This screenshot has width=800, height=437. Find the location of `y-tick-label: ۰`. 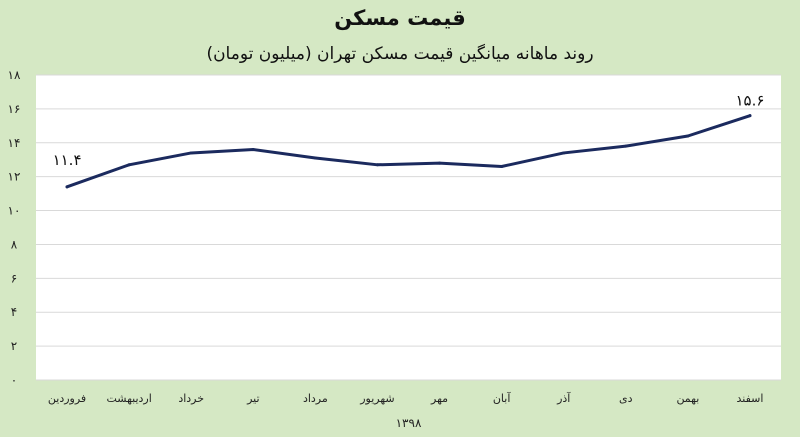

y-tick-label: ۰ is located at coordinates (14, 380).